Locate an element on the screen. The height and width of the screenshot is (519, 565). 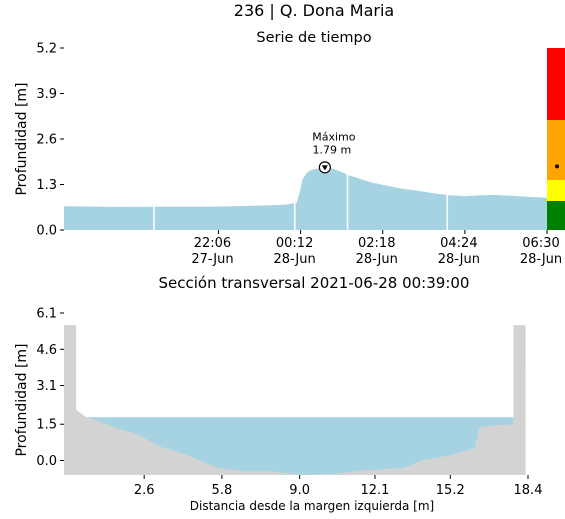
max-marker-arrow is located at coordinates (324, 168).